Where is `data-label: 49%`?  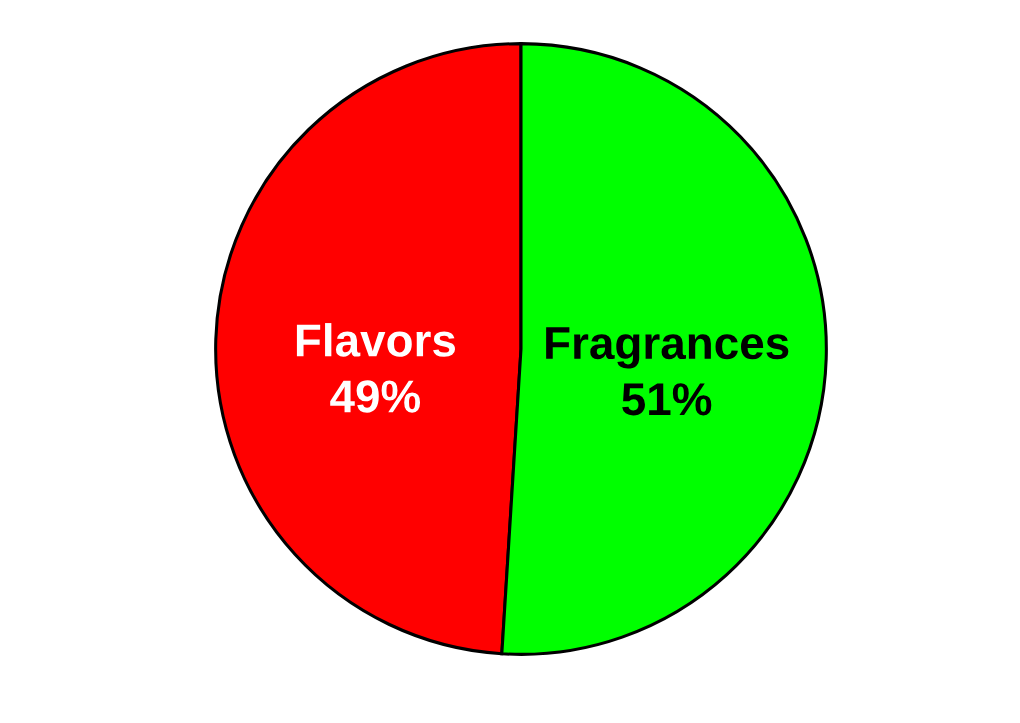
data-label: 49% is located at coordinates (375, 396).